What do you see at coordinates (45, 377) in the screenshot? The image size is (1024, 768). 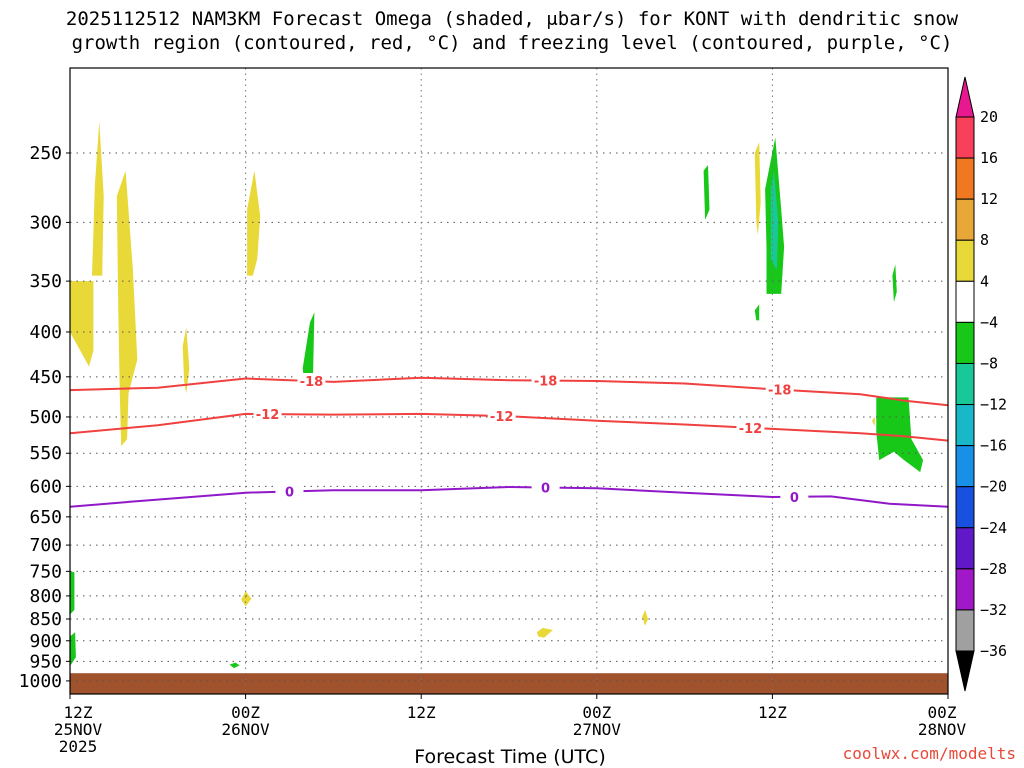 I see `y-tick-label: 450` at bounding box center [45, 377].